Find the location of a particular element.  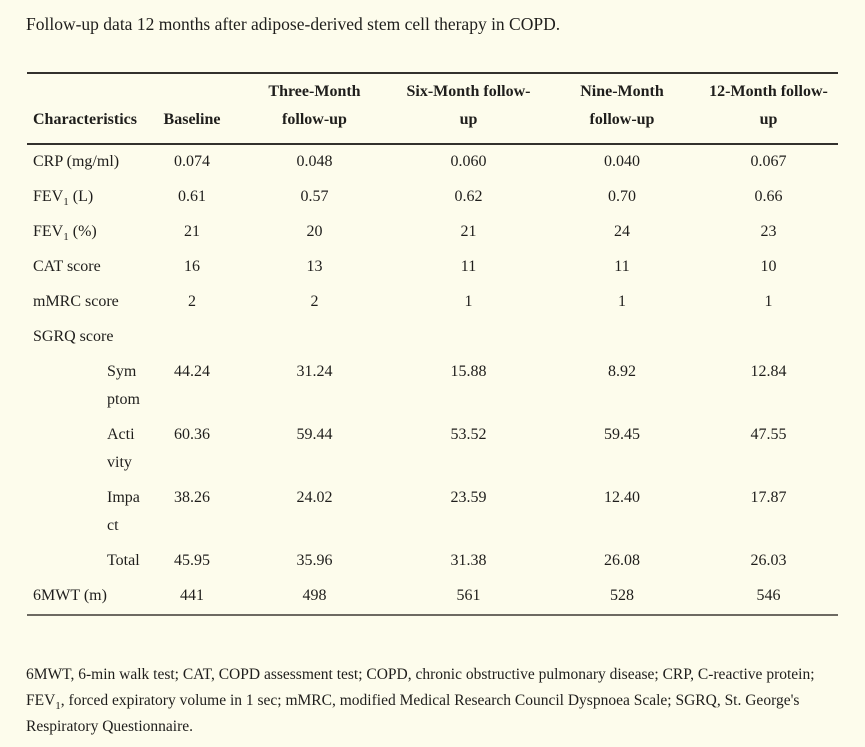

column-header-six-month: Six-Month follow- up is located at coordinates (468, 108).